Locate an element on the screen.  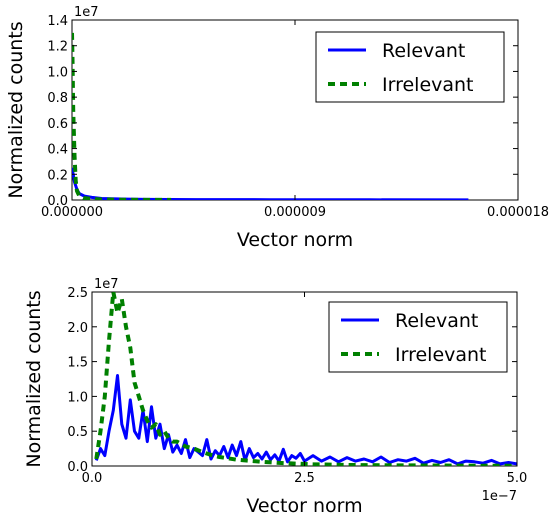
y-tick-label: 0.6 is located at coordinates (57, 124).